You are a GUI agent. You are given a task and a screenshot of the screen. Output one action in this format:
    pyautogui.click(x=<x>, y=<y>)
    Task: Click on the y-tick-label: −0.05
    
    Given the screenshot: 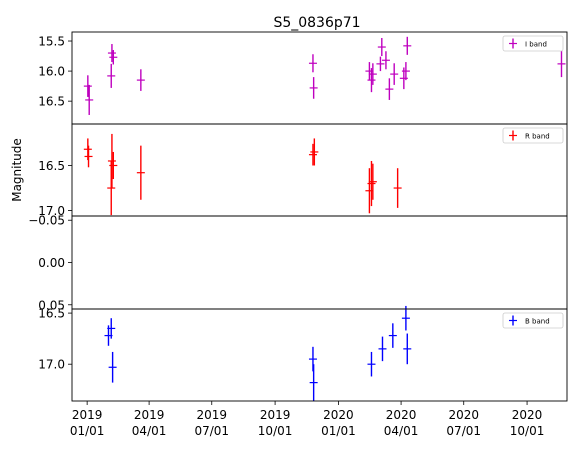 What is the action you would take?
    pyautogui.click(x=46, y=221)
    